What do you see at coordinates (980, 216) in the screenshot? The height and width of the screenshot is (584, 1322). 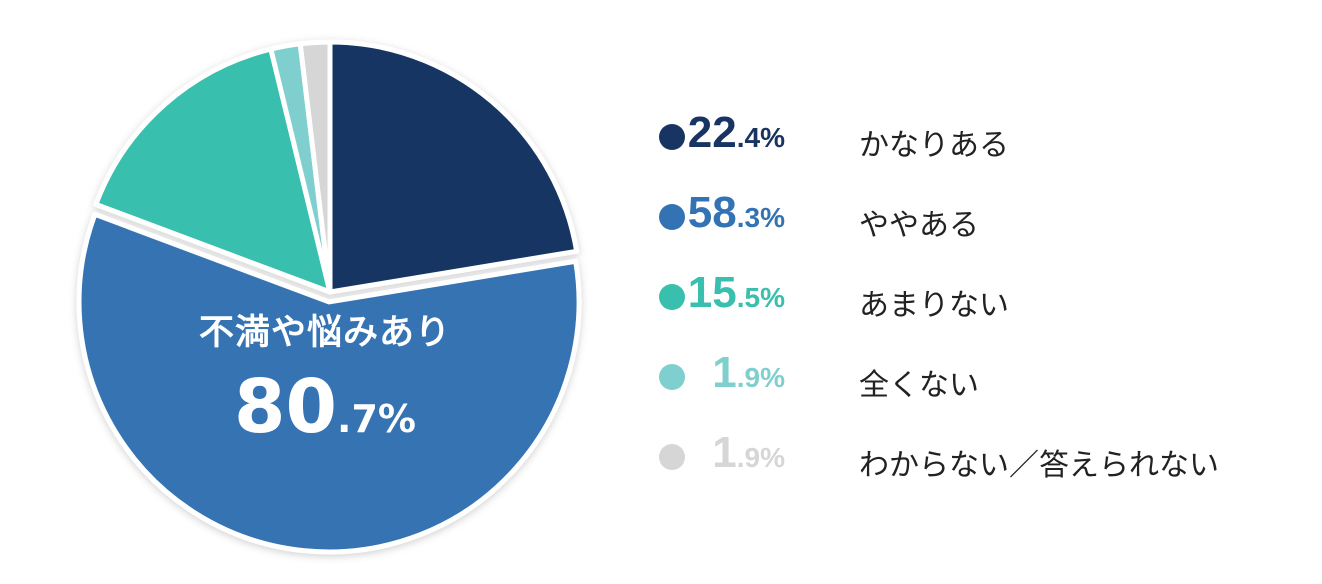 I see `legend-item: 58.3% ややある` at bounding box center [980, 216].